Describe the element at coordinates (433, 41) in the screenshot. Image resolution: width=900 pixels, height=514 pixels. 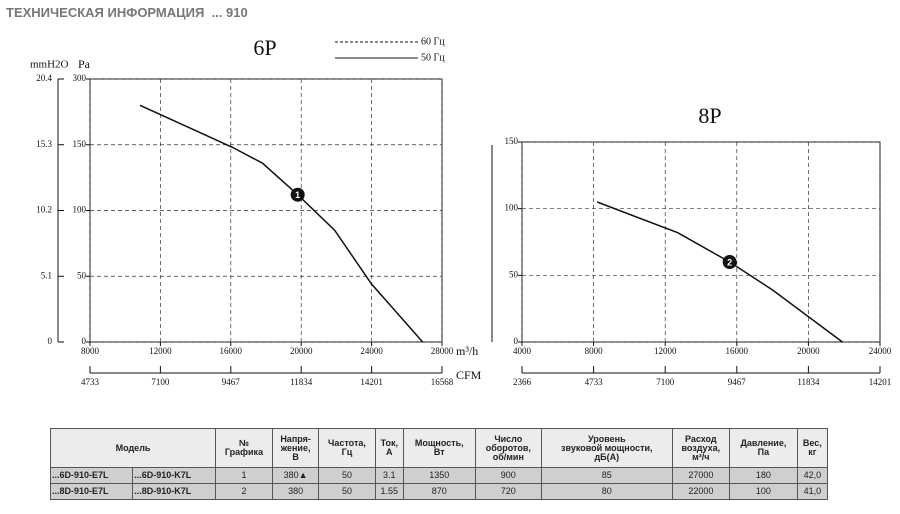
I see `legend-label: 60 Гц` at that location.